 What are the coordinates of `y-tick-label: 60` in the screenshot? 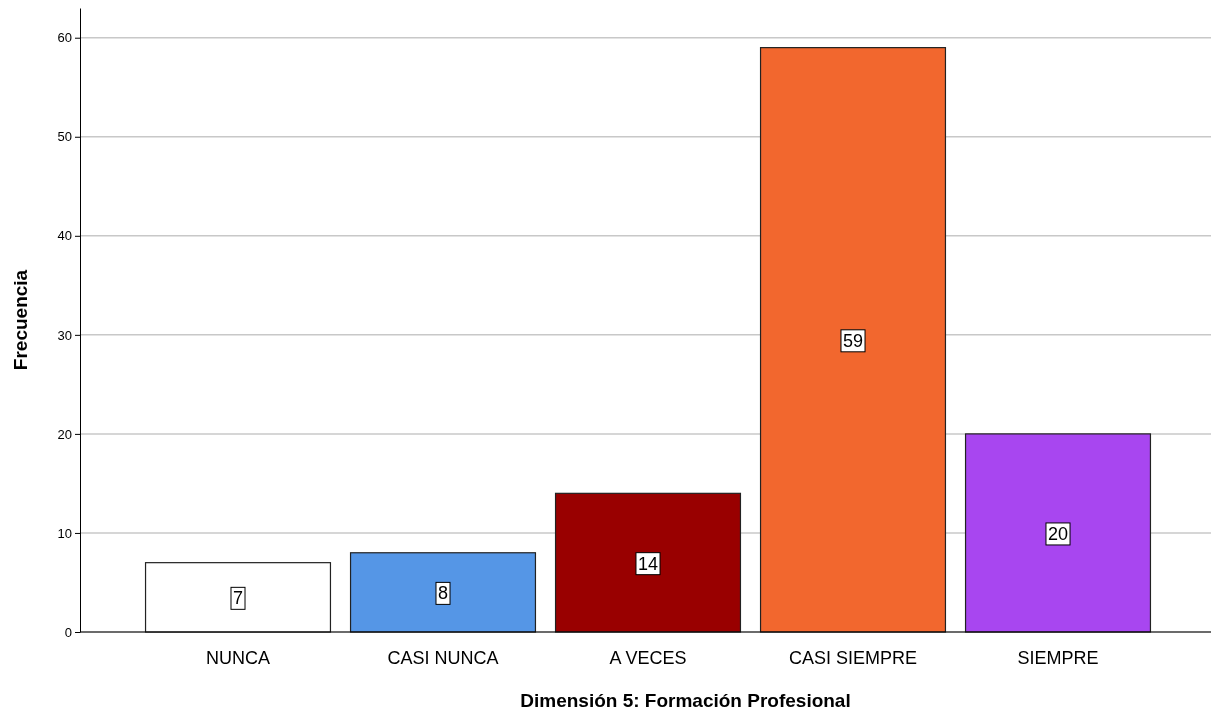 It's located at (64, 38).